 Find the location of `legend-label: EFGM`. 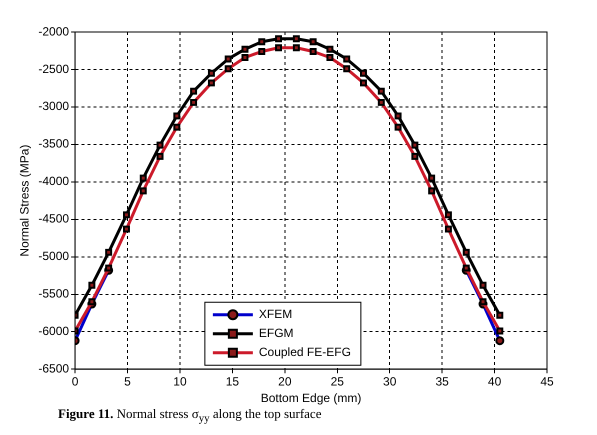

legend-label: EFGM is located at coordinates (276, 333).